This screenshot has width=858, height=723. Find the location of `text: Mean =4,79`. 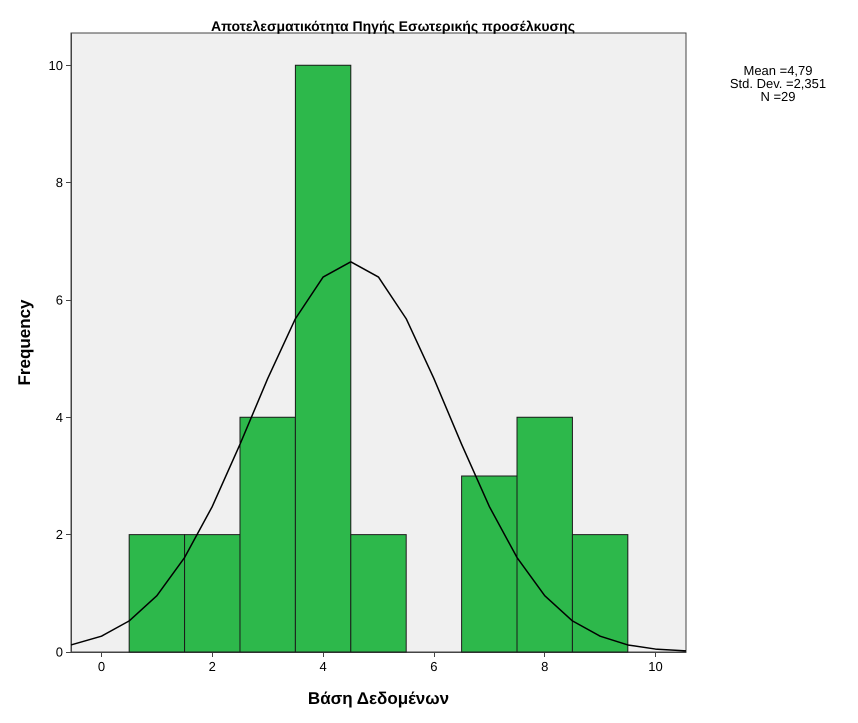

text: Mean =4,79 is located at coordinates (778, 70).